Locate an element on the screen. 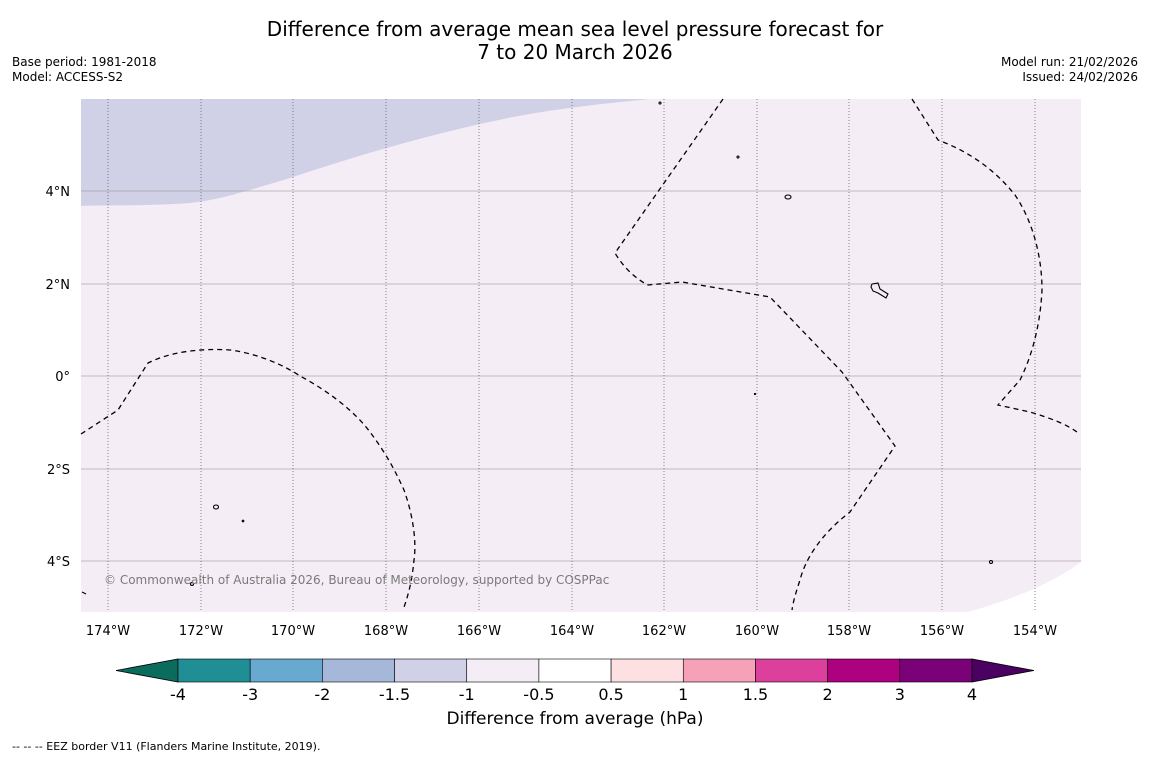 Image resolution: width=1150 pixels, height=758 pixels. colorbar-tick-label: 2 is located at coordinates (828, 694).